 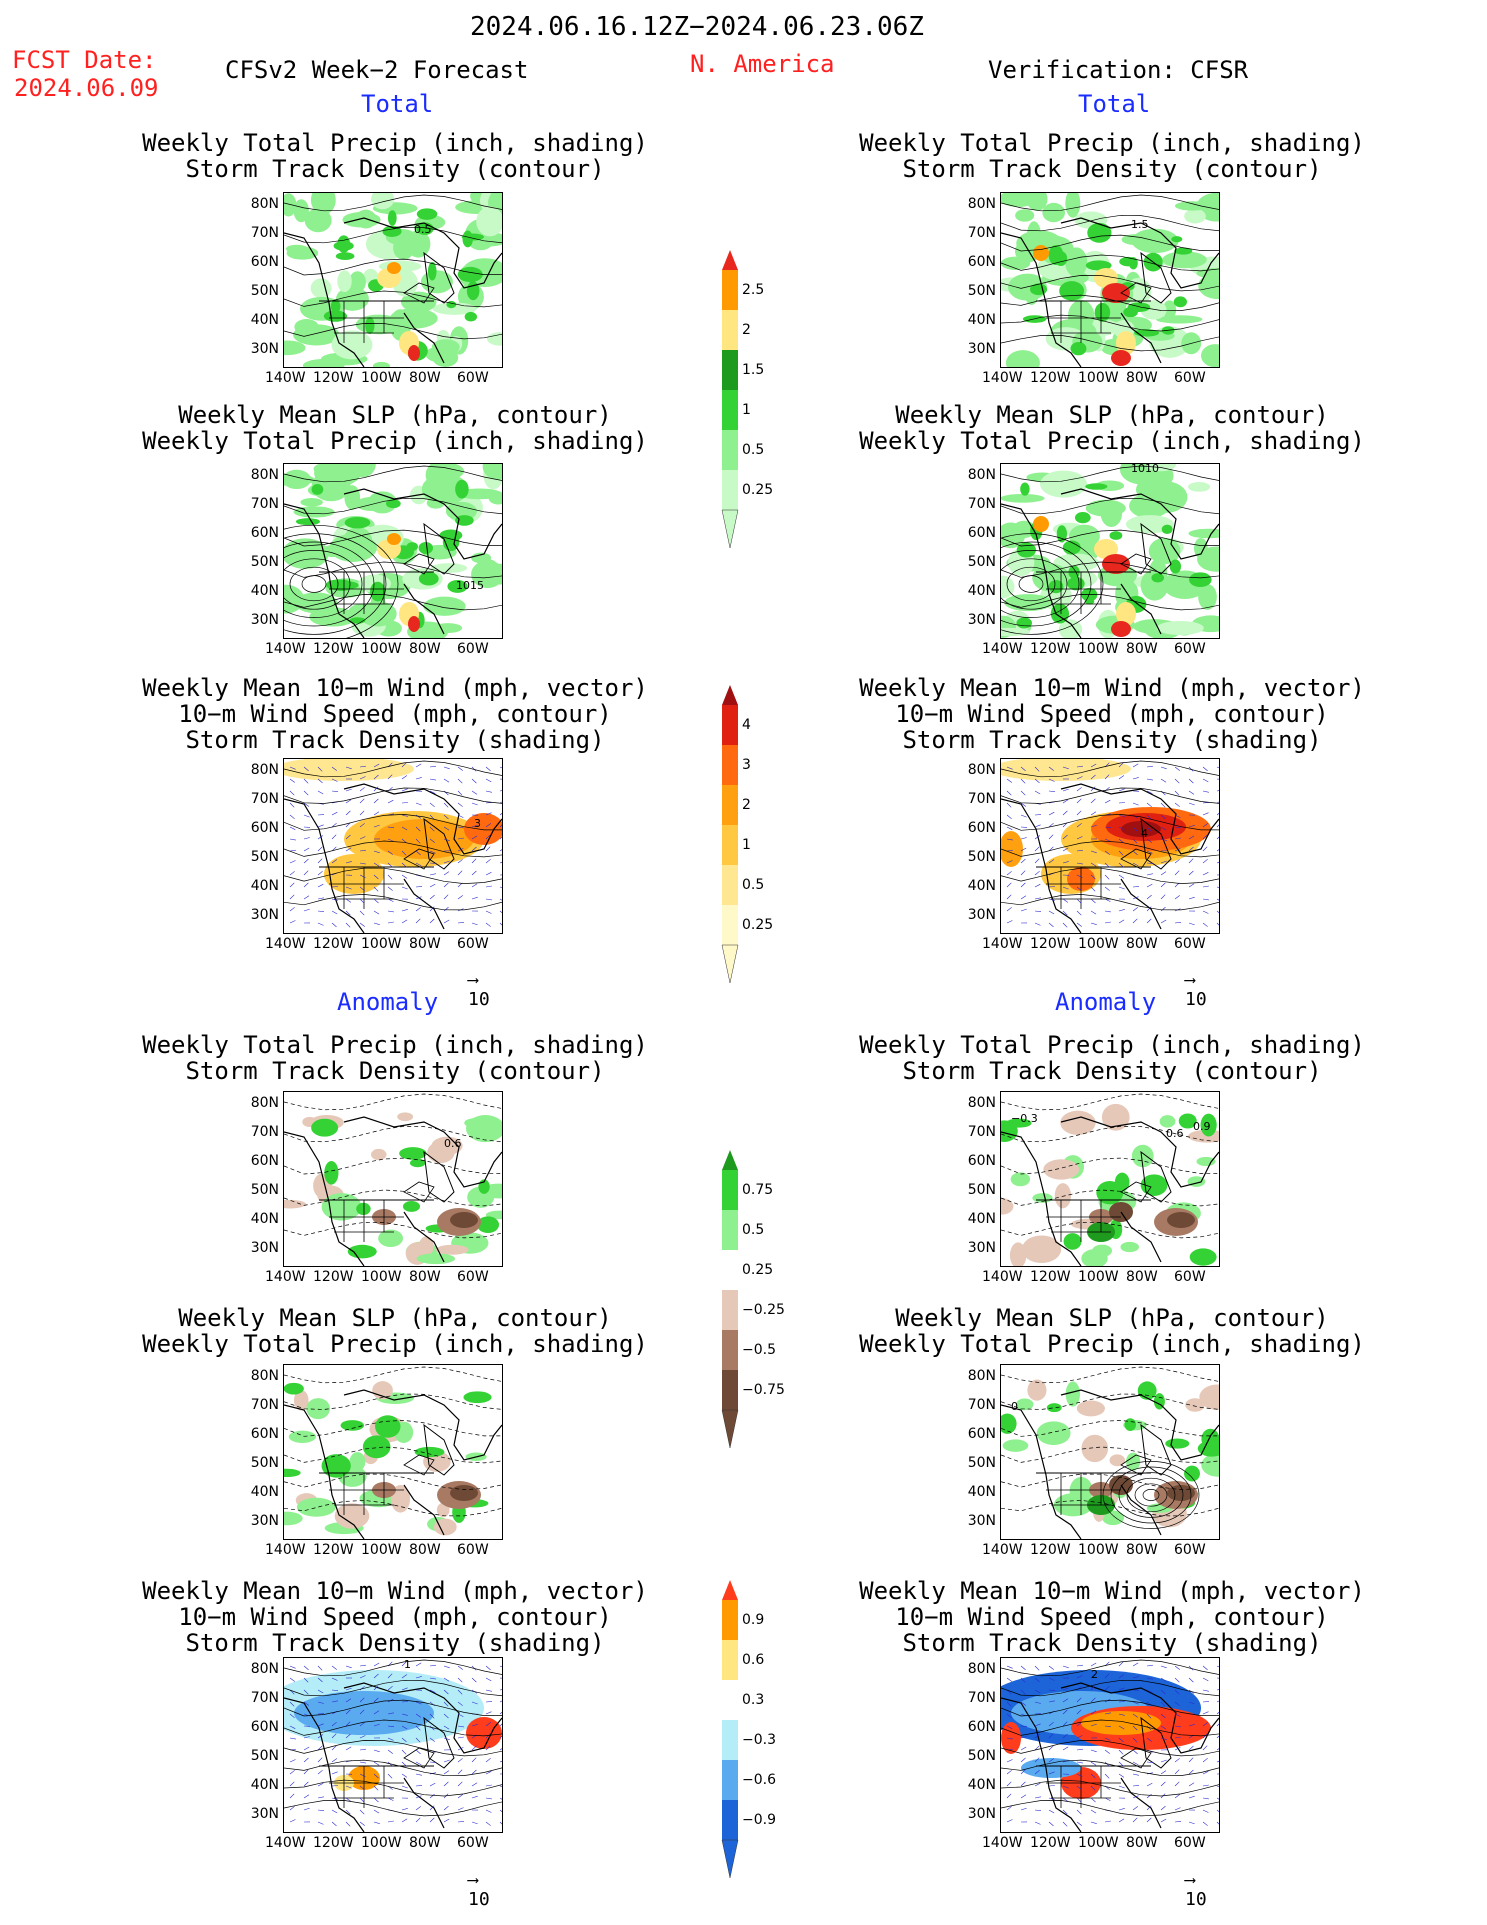 What do you see at coordinates (393, 280) in the screenshot?
I see `map-panel-f1: 0.5` at bounding box center [393, 280].